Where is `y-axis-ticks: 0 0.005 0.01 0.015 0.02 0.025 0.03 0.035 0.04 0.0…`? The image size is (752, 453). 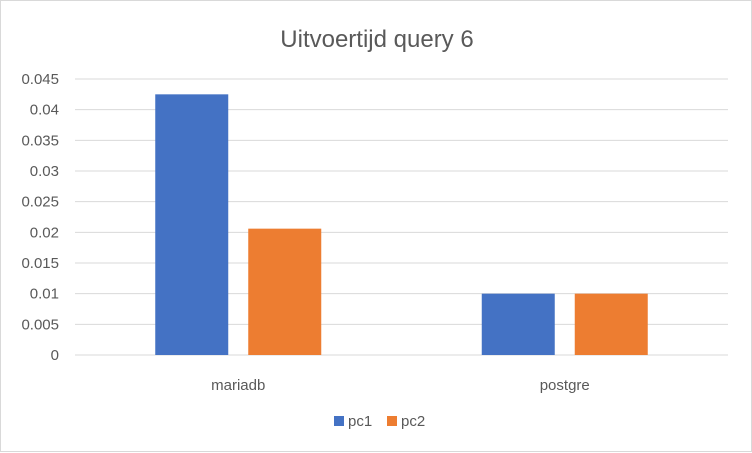
y-axis-ticks: 0 0.005 0.01 0.015 0.02 0.025 0.03 0.035 0.04 0.0… is located at coordinates (40, 217).